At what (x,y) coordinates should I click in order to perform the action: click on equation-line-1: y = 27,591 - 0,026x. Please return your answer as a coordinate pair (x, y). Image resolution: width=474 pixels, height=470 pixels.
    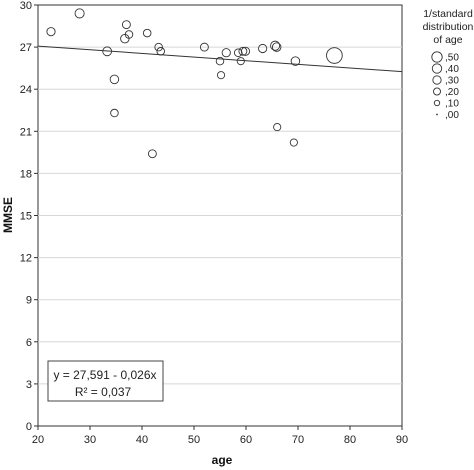
    Looking at the image, I should click on (104, 375).